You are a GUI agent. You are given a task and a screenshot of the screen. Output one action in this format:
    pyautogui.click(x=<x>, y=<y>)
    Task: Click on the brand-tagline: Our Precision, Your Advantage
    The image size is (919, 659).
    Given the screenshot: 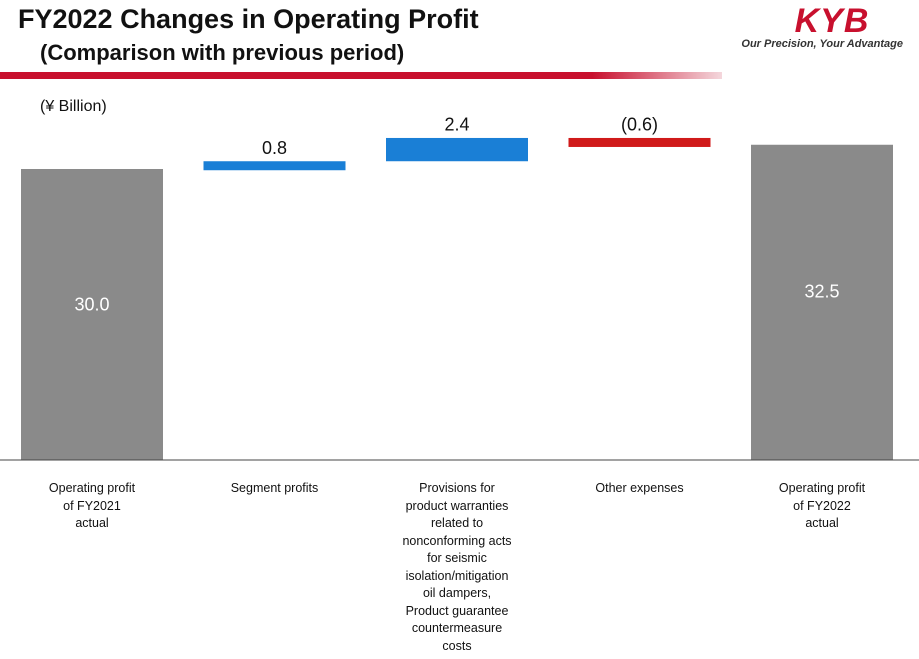 What is the action you would take?
    pyautogui.click(x=822, y=44)
    